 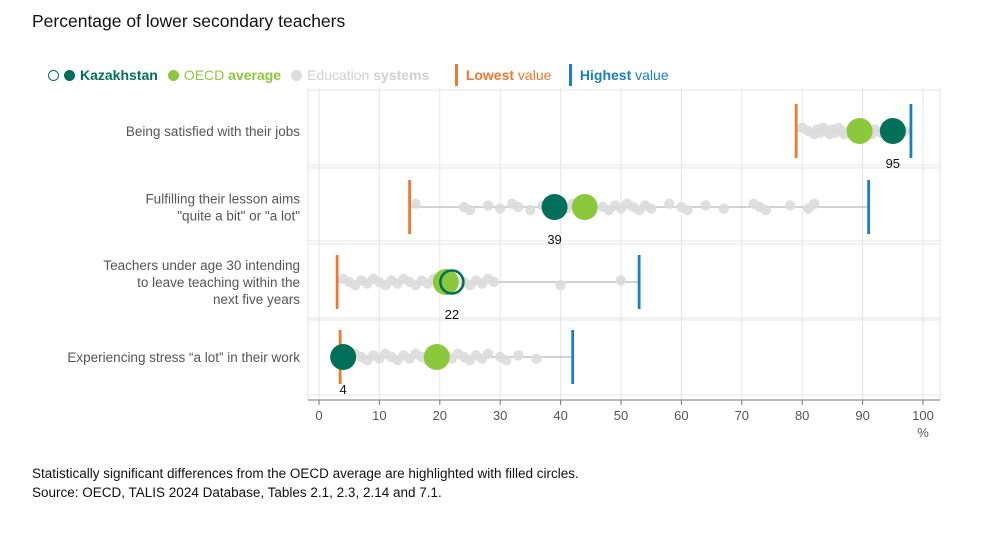 I want to click on systems-circle-icon, so click(x=297, y=75).